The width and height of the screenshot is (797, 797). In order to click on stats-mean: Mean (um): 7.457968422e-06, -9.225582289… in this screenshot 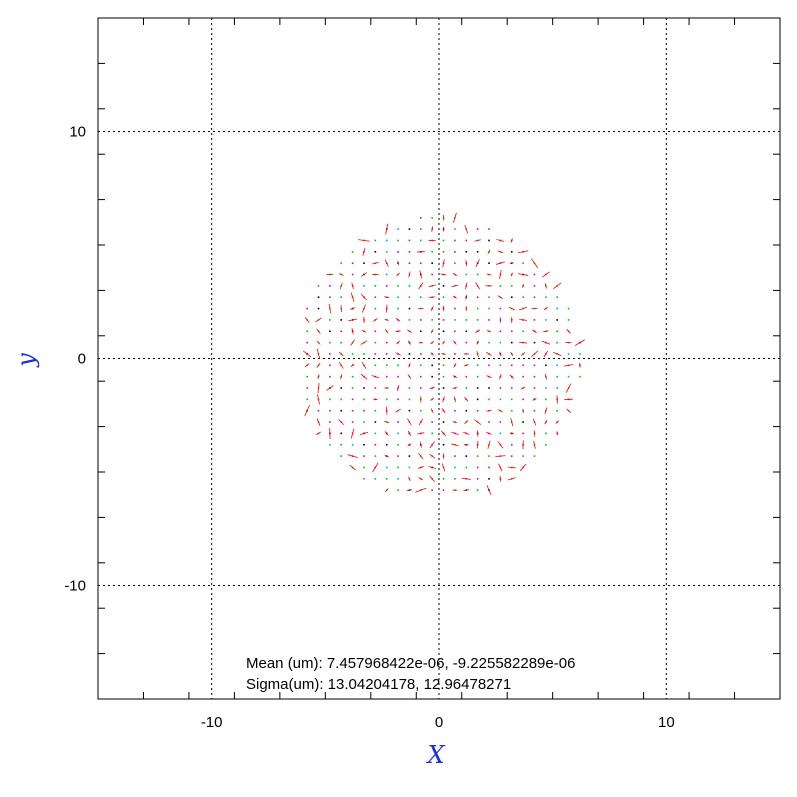, I will do `click(410, 663)`.